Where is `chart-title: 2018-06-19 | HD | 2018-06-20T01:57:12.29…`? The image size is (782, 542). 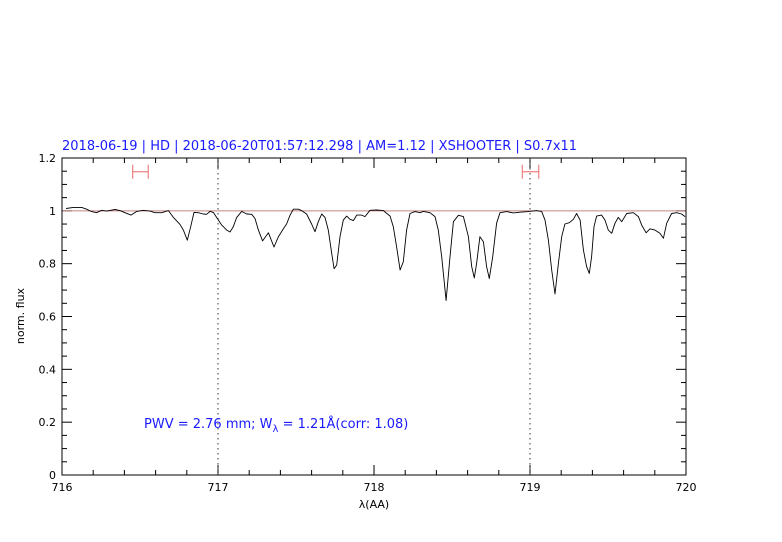 chart-title: 2018-06-19 | HD | 2018-06-20T01:57:12.29… is located at coordinates (319, 146).